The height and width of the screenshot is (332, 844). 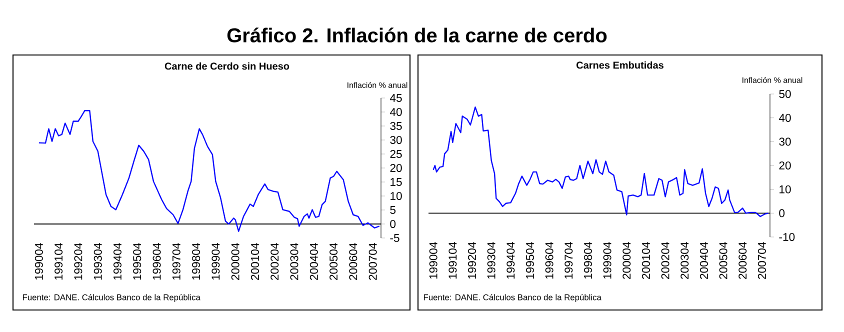 I want to click on y-tick-label: 50, so click(x=785, y=94).